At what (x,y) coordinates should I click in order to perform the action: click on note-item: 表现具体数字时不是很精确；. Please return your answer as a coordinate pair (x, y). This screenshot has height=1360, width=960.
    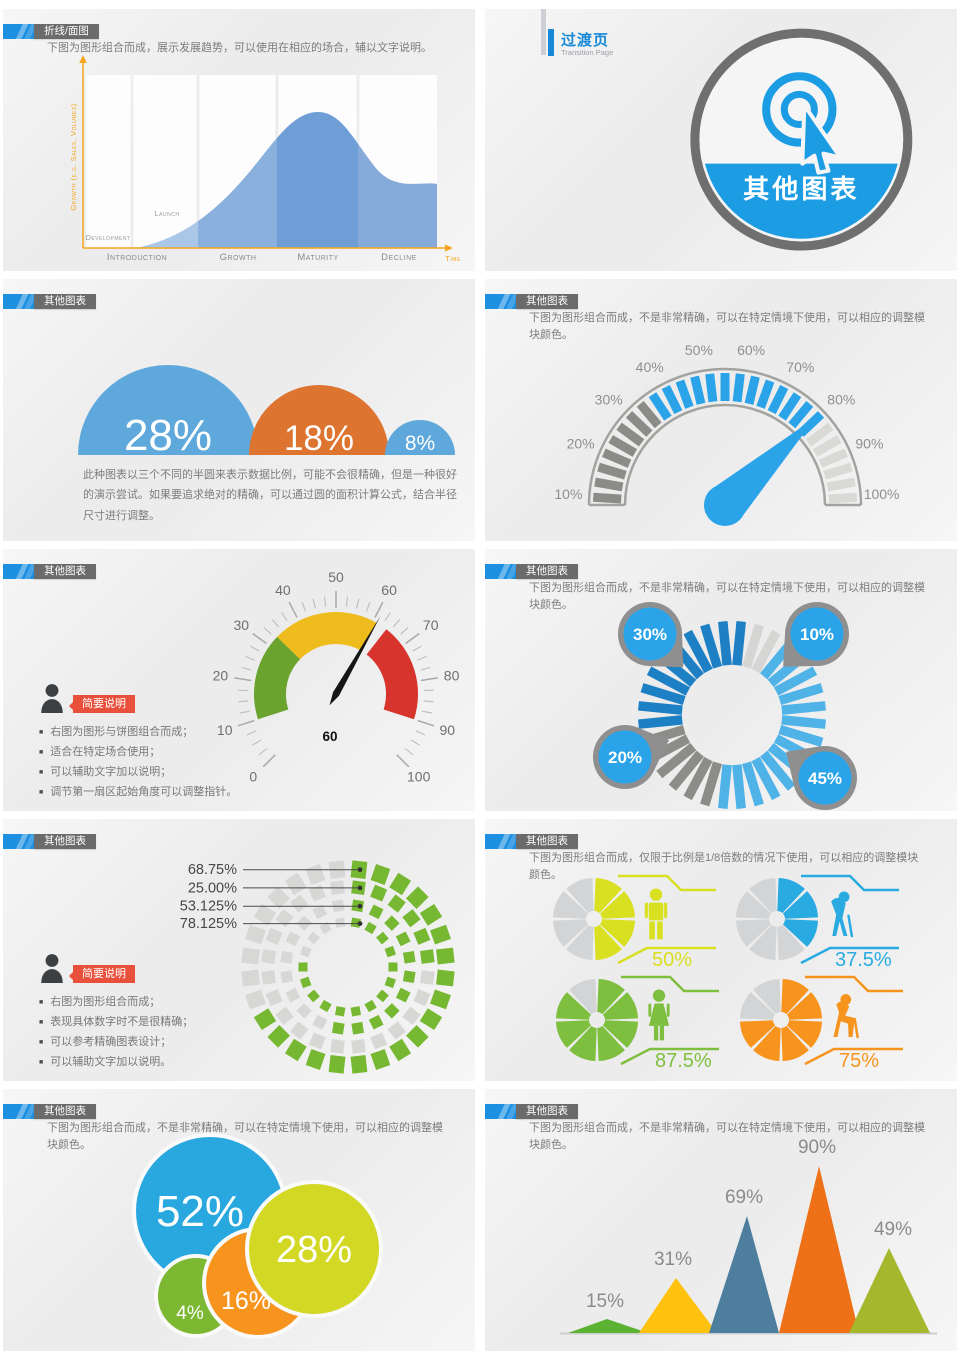
    Looking at the image, I should click on (159, 1022).